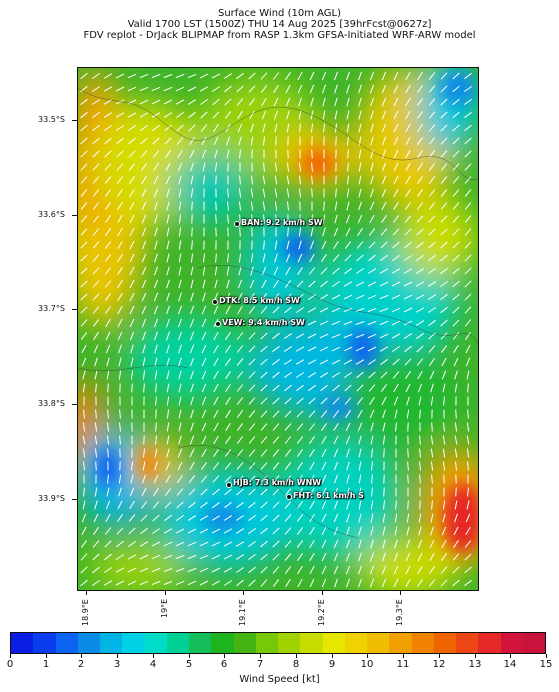  I want to click on station-marker-dtk, so click(215, 302).